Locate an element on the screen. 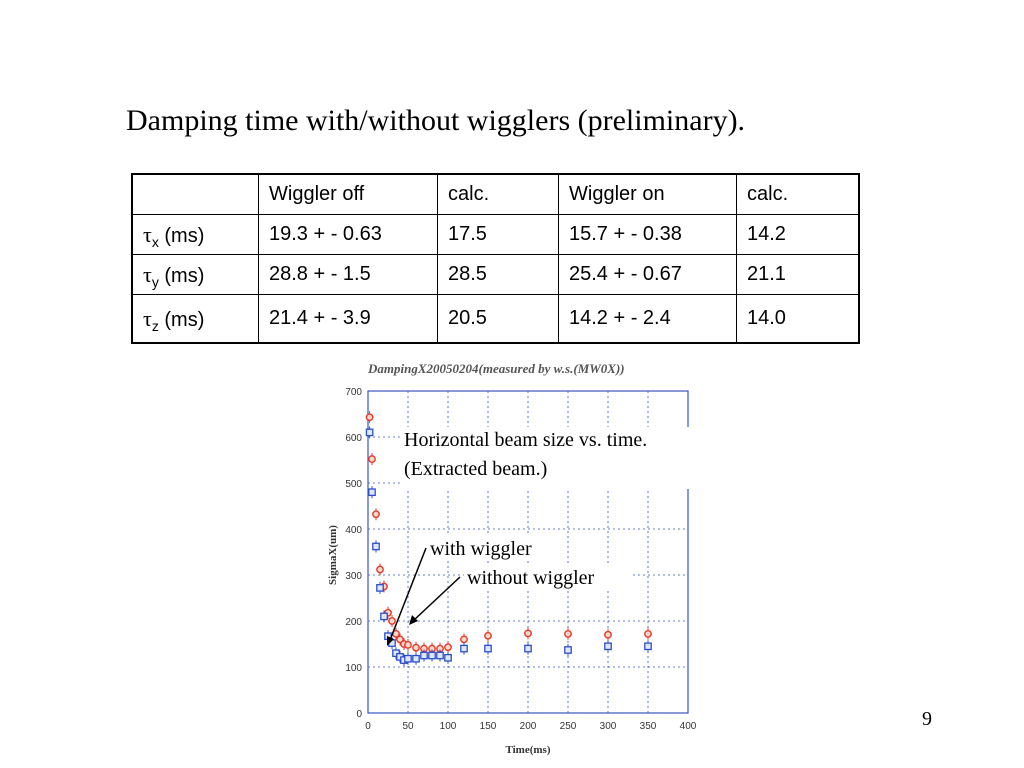 The width and height of the screenshot is (1024, 768). table-cell: 21.4 + - 3.9 is located at coordinates (348, 319).